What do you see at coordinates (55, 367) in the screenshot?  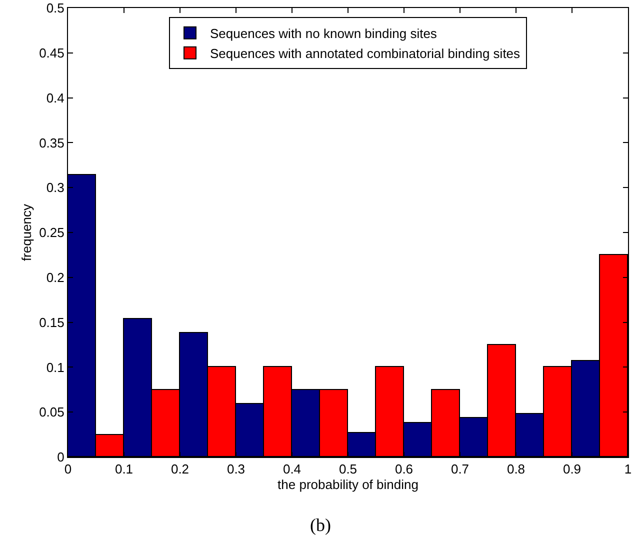 I see `y-tick-label: 0.1` at bounding box center [55, 367].